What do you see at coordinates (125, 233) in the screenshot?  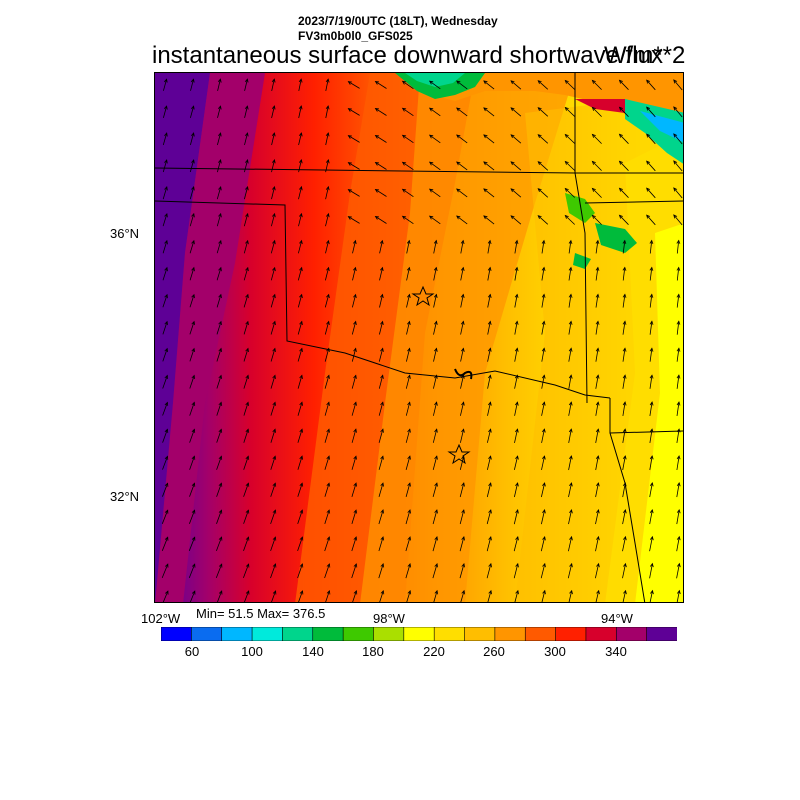 I see `lat-label-36n: 36°N` at bounding box center [125, 233].